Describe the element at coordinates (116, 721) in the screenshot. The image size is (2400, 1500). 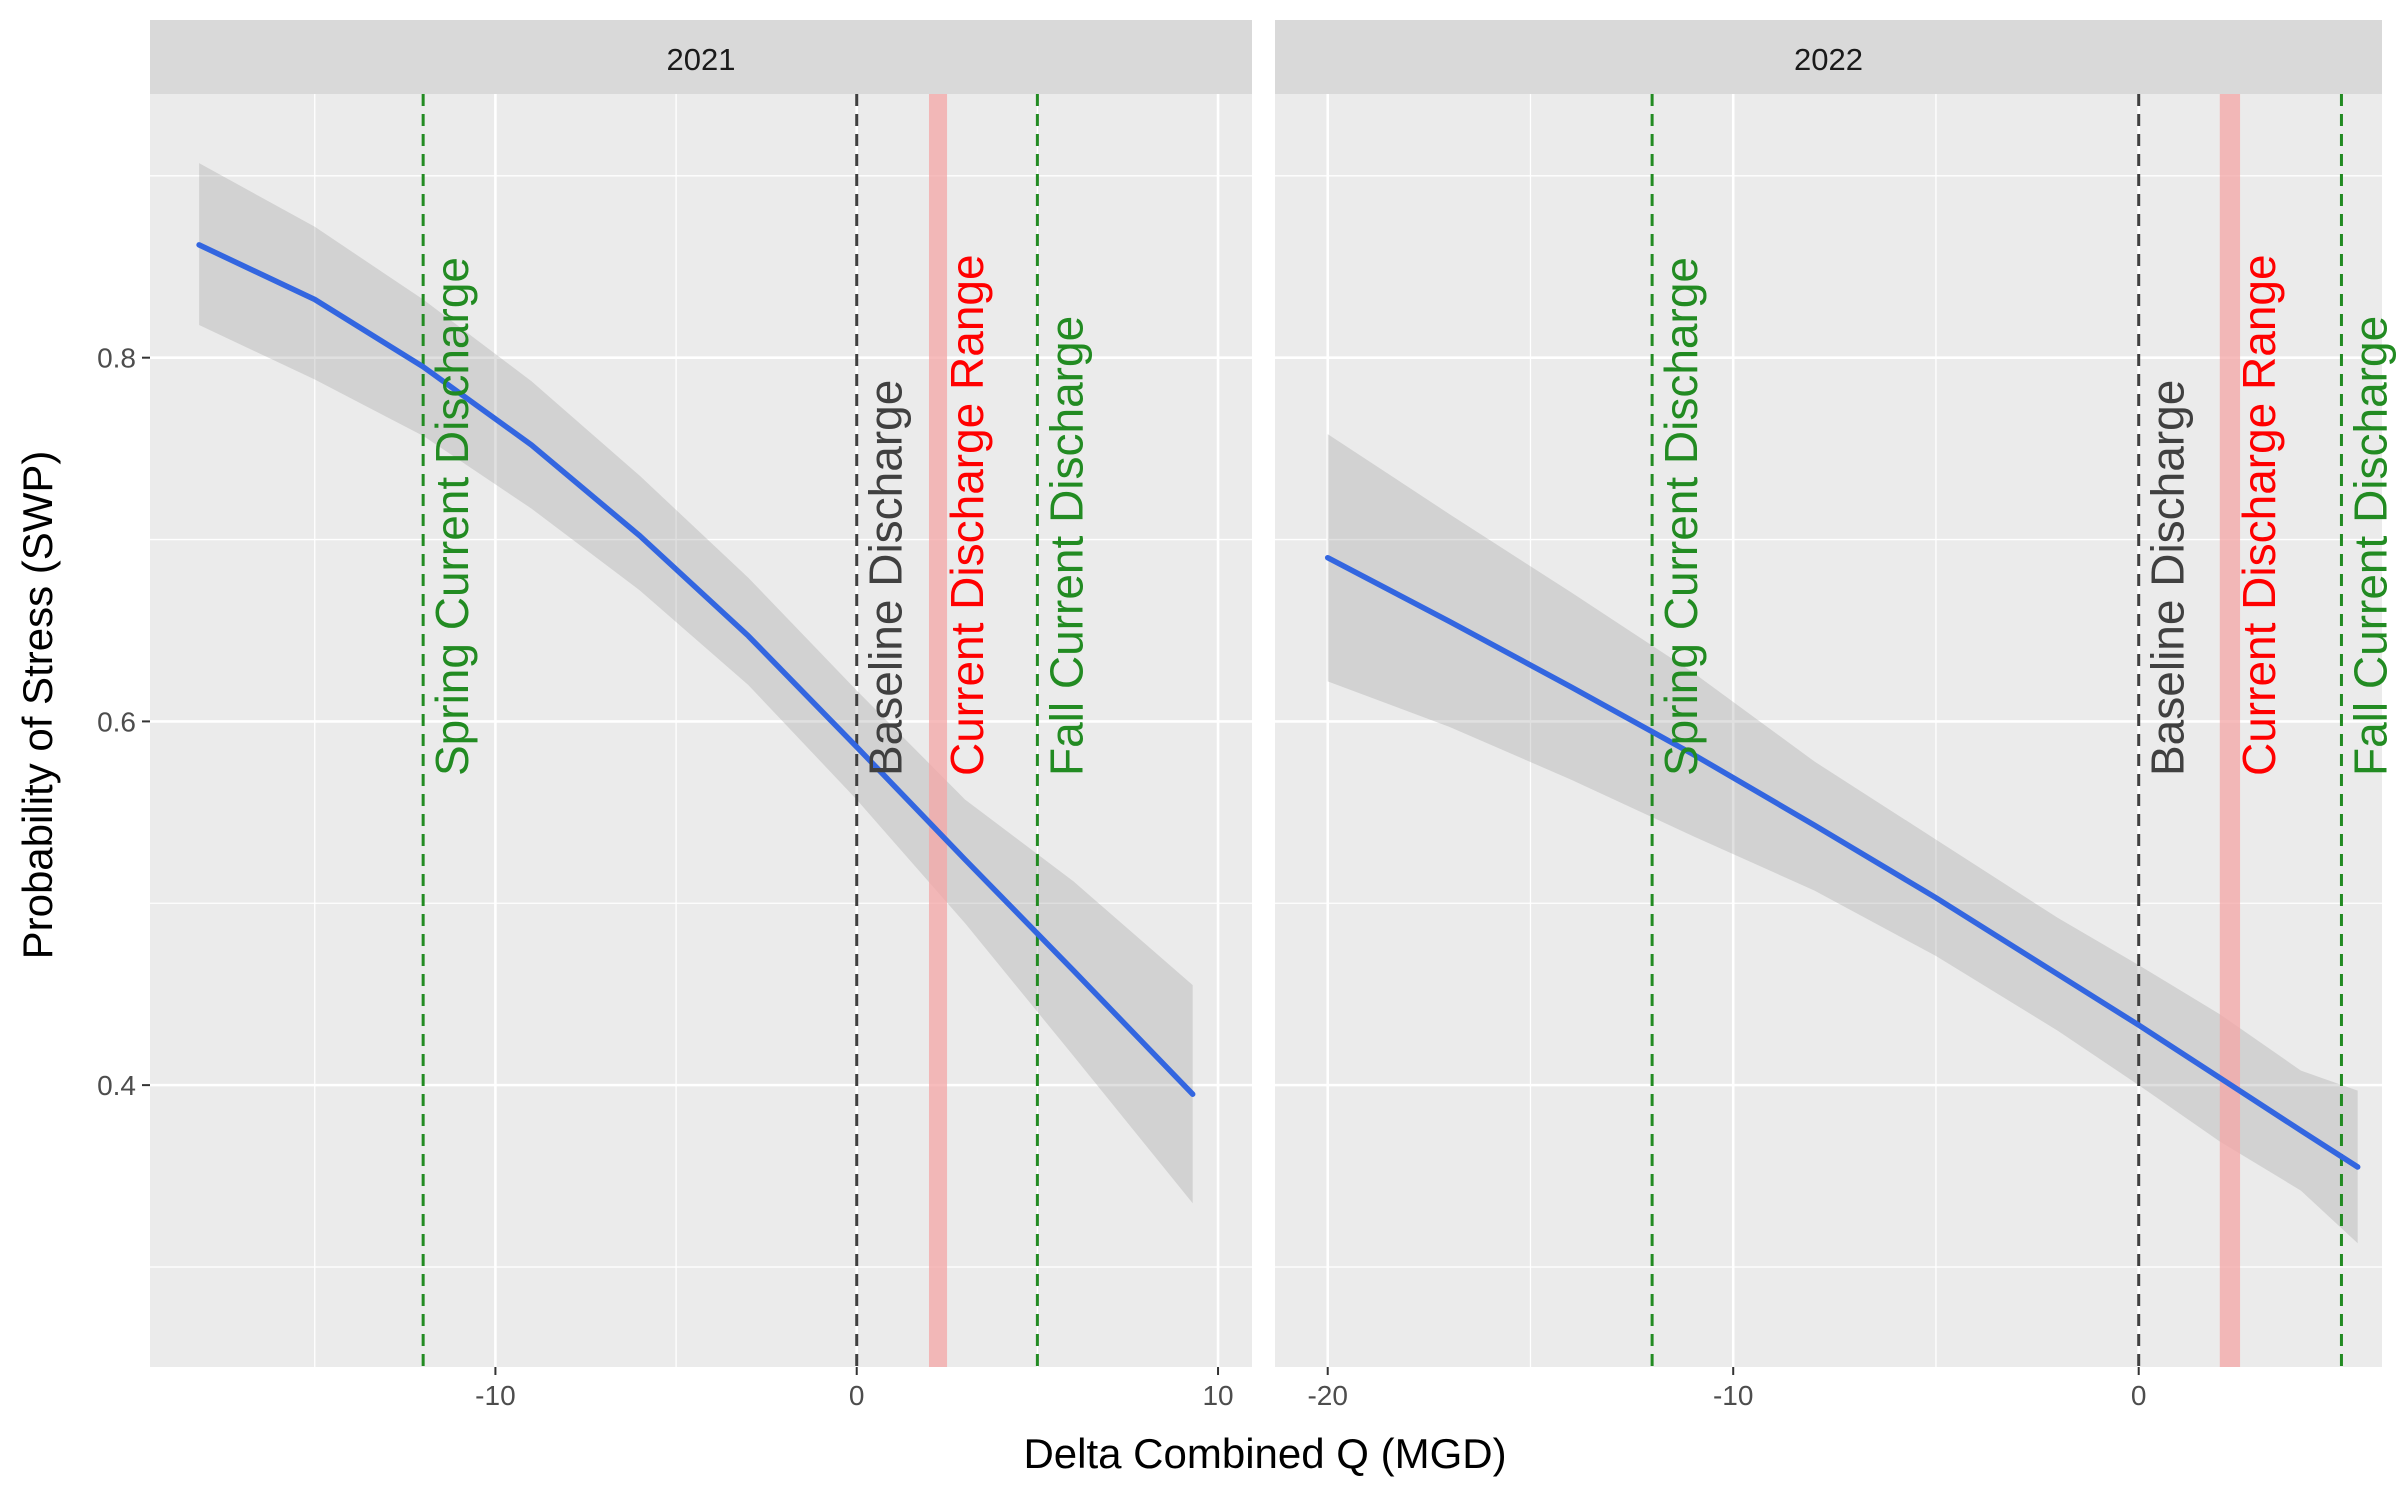
I see `y-tick-label: 0.6` at that location.